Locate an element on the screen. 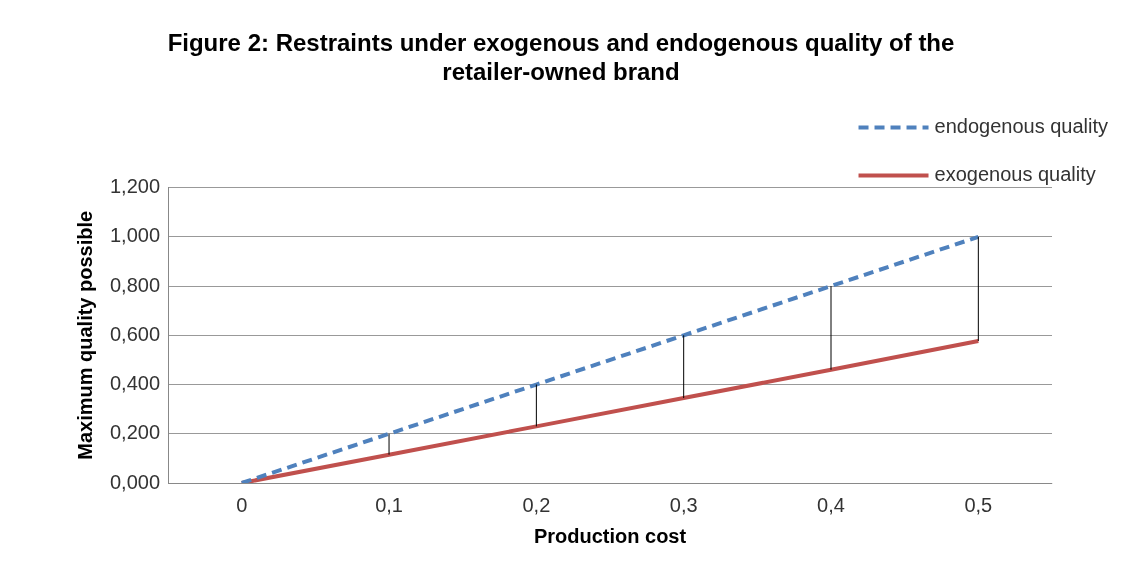 This screenshot has height=583, width=1122. legend-label: endogenous quality is located at coordinates (1021, 126).